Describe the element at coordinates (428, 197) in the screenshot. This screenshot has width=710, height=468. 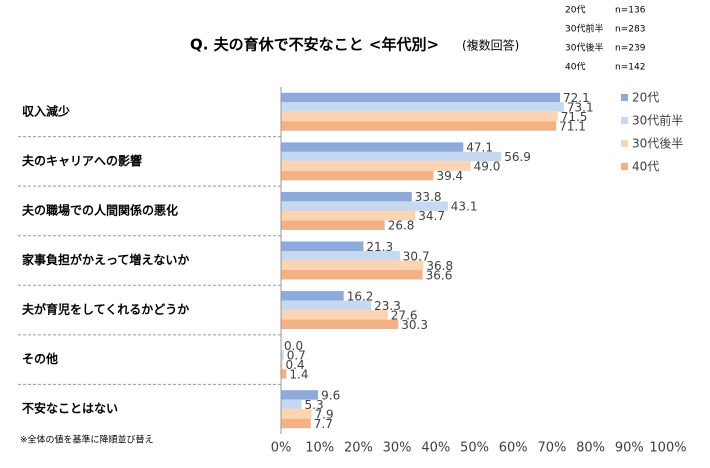
I see `value-label: 33.8` at that location.